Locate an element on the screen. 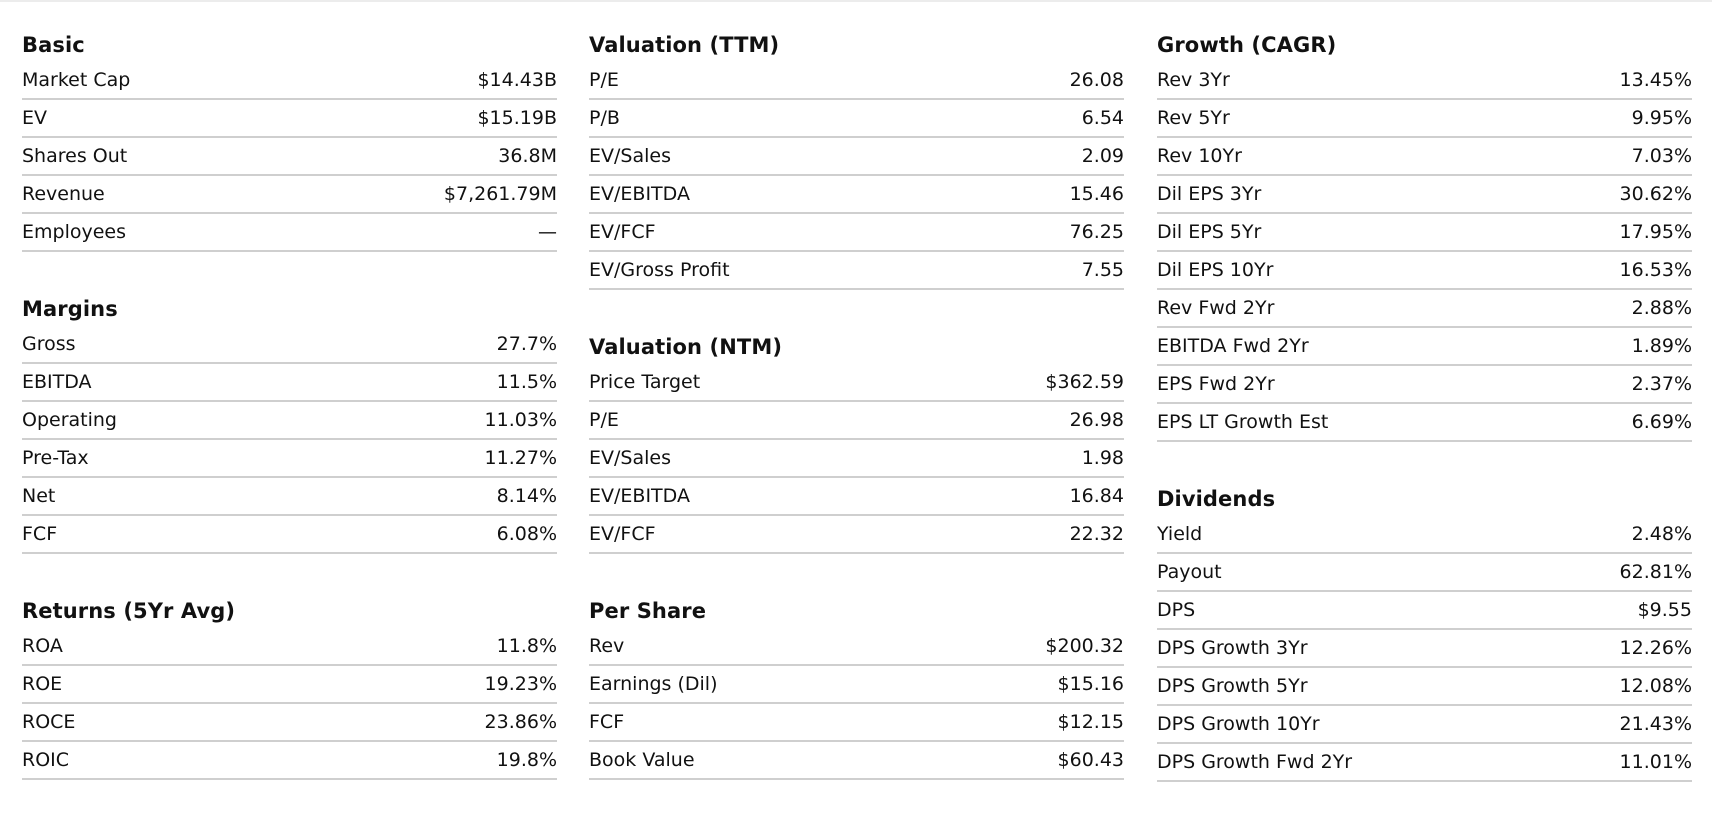  stat-label: EBITDA Fwd 2Yr is located at coordinates (1233, 346).